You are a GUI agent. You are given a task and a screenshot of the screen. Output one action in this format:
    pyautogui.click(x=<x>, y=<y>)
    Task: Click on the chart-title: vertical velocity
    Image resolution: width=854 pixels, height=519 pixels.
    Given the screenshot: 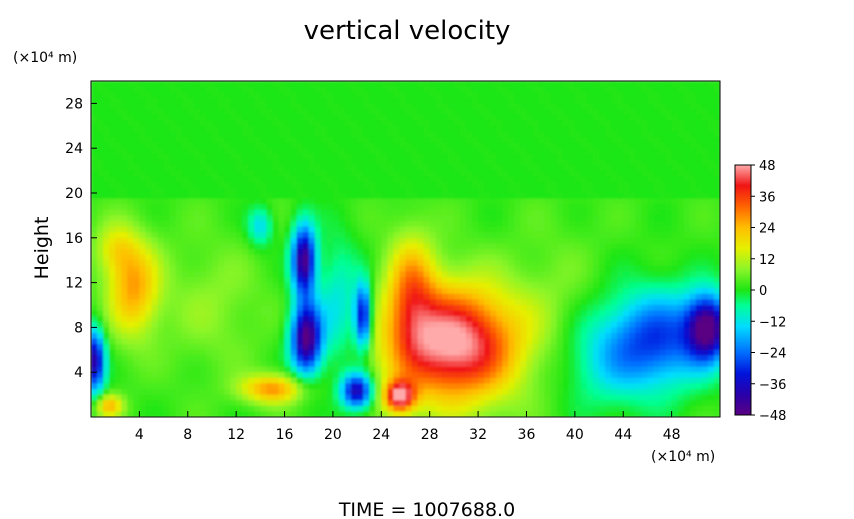 What is the action you would take?
    pyautogui.click(x=407, y=31)
    